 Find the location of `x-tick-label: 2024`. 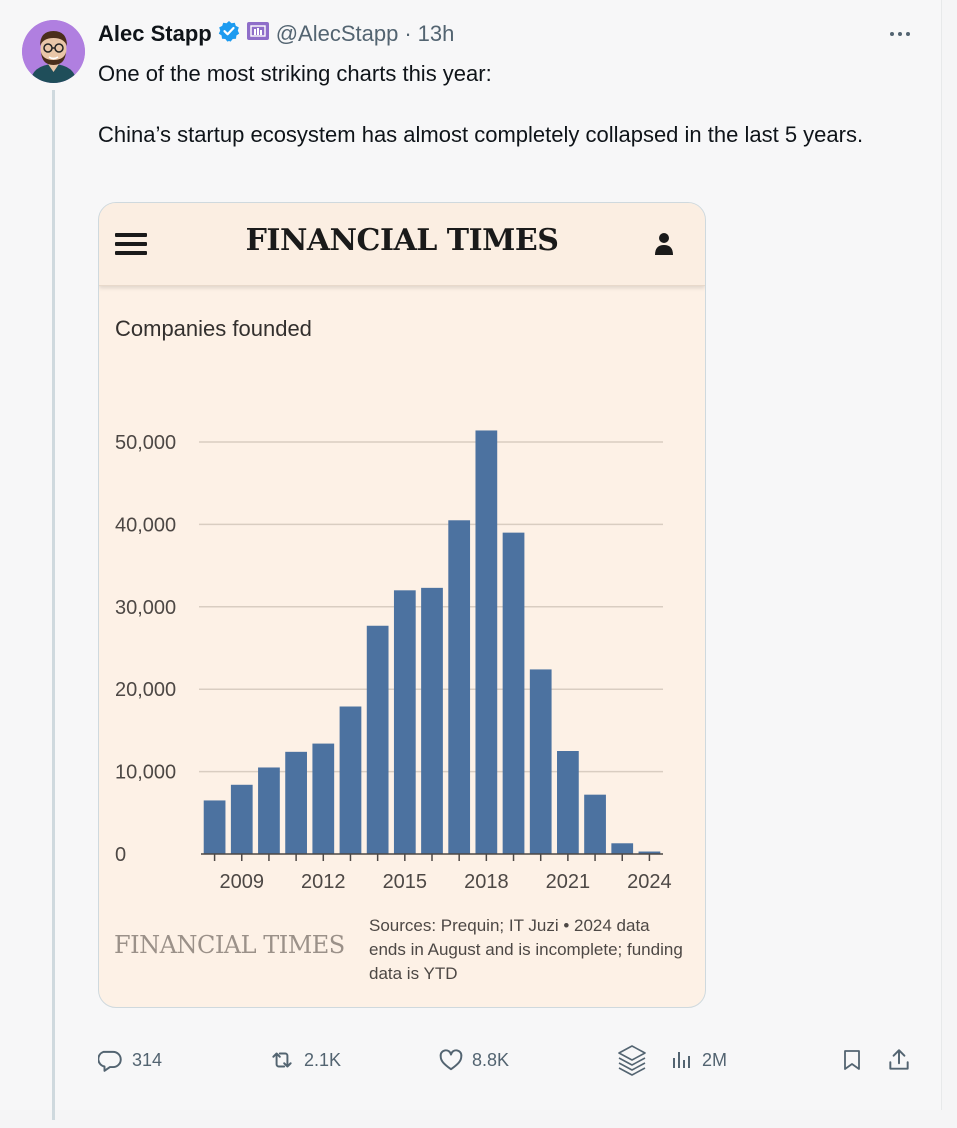

x-tick-label: 2024 is located at coordinates (649, 882).